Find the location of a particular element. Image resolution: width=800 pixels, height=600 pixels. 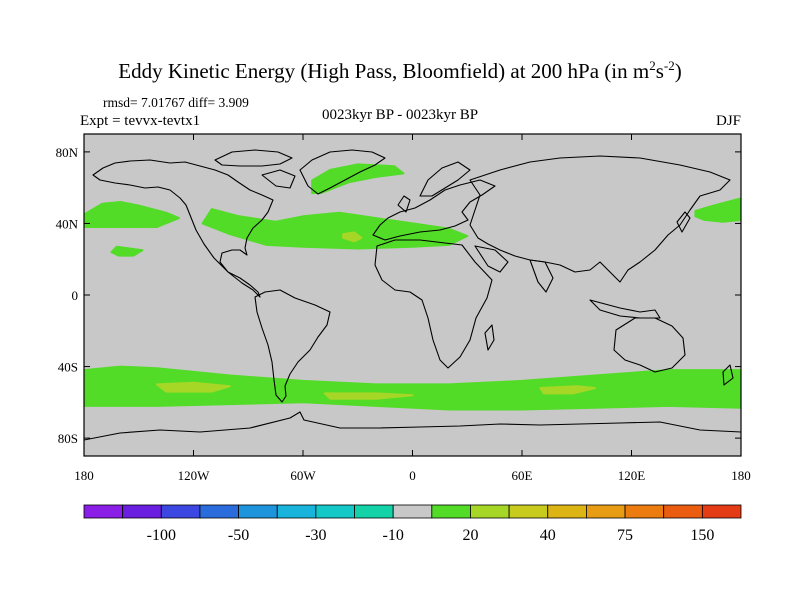

x-tick-label: 0 is located at coordinates (412, 475).